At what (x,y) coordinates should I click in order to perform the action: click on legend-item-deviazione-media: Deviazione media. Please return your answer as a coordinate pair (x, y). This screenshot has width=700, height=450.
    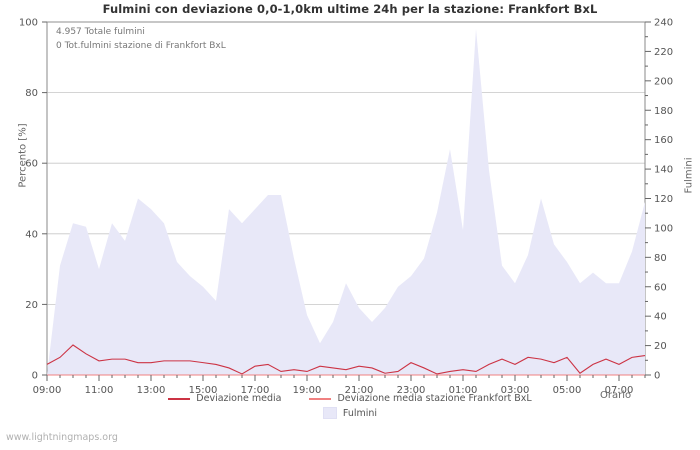
    Looking at the image, I should click on (224, 398).